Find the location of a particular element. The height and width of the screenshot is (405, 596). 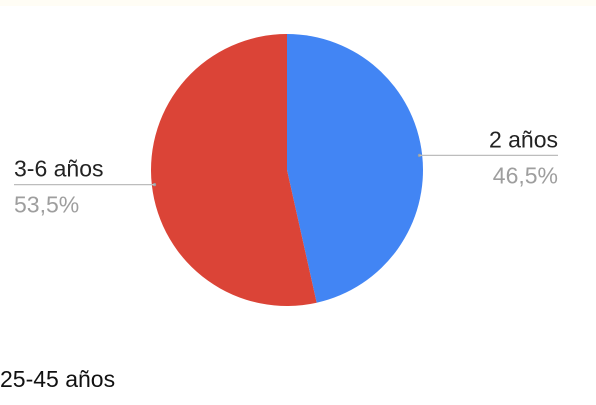

slice-label-0: 2 años is located at coordinates (523, 139).